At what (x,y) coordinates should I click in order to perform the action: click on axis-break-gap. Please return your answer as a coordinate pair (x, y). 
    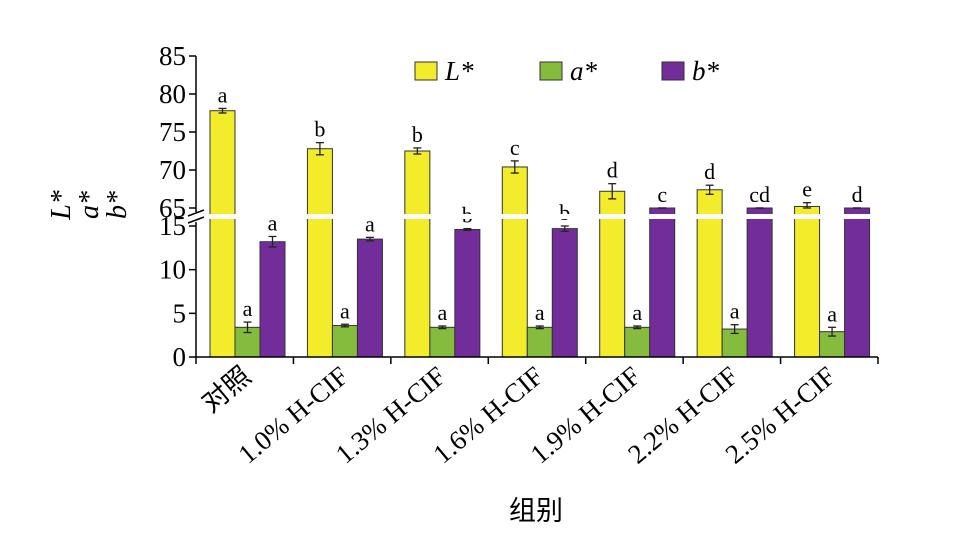
    Looking at the image, I should click on (538, 216).